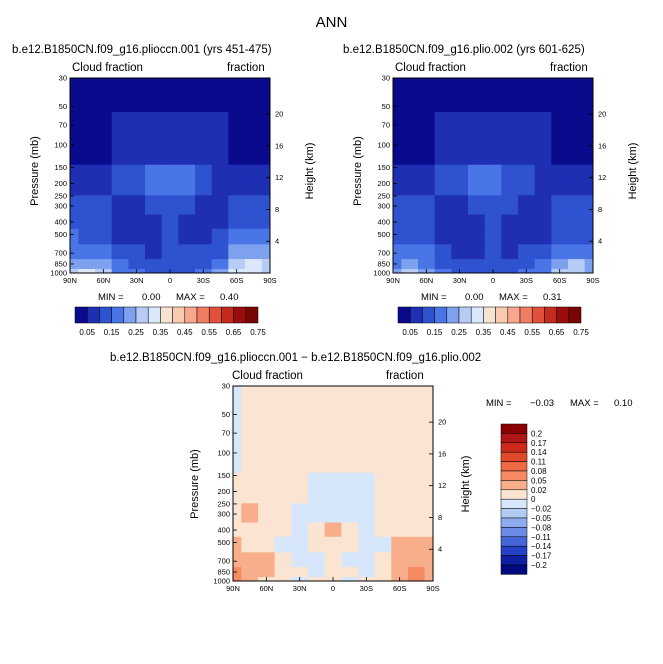 This screenshot has width=663, height=664. I want to click on x-tick-label: 90N, so click(393, 280).